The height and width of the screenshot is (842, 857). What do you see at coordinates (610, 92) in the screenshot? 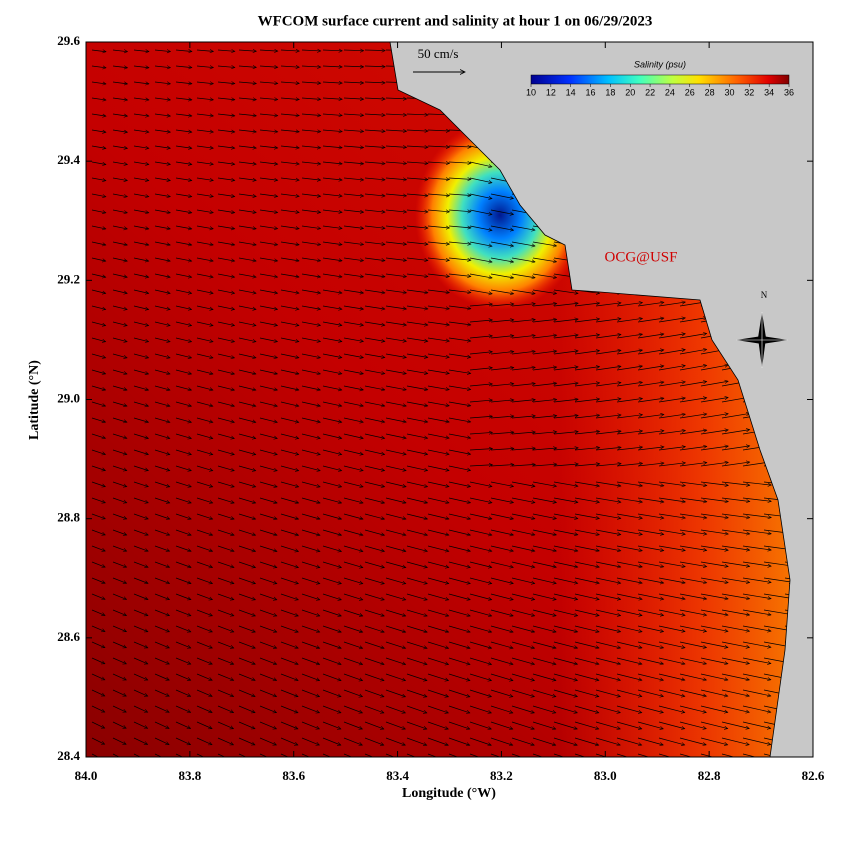
I see `colorbar-tick-label: 18` at bounding box center [610, 92].